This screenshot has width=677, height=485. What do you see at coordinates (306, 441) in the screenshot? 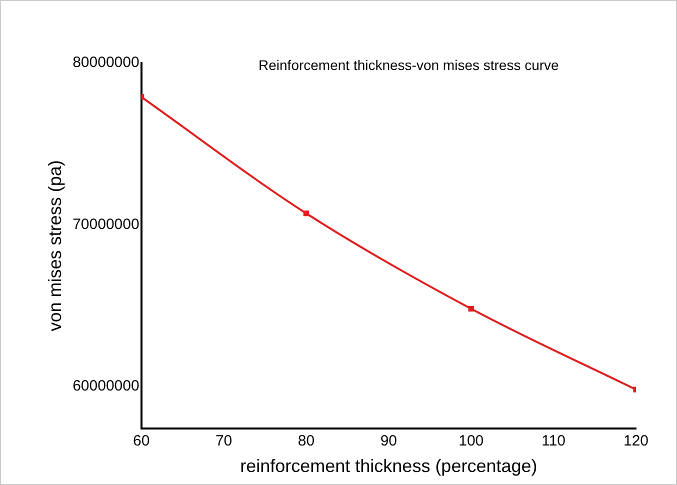
I see `x-tick-label: 80` at bounding box center [306, 441].